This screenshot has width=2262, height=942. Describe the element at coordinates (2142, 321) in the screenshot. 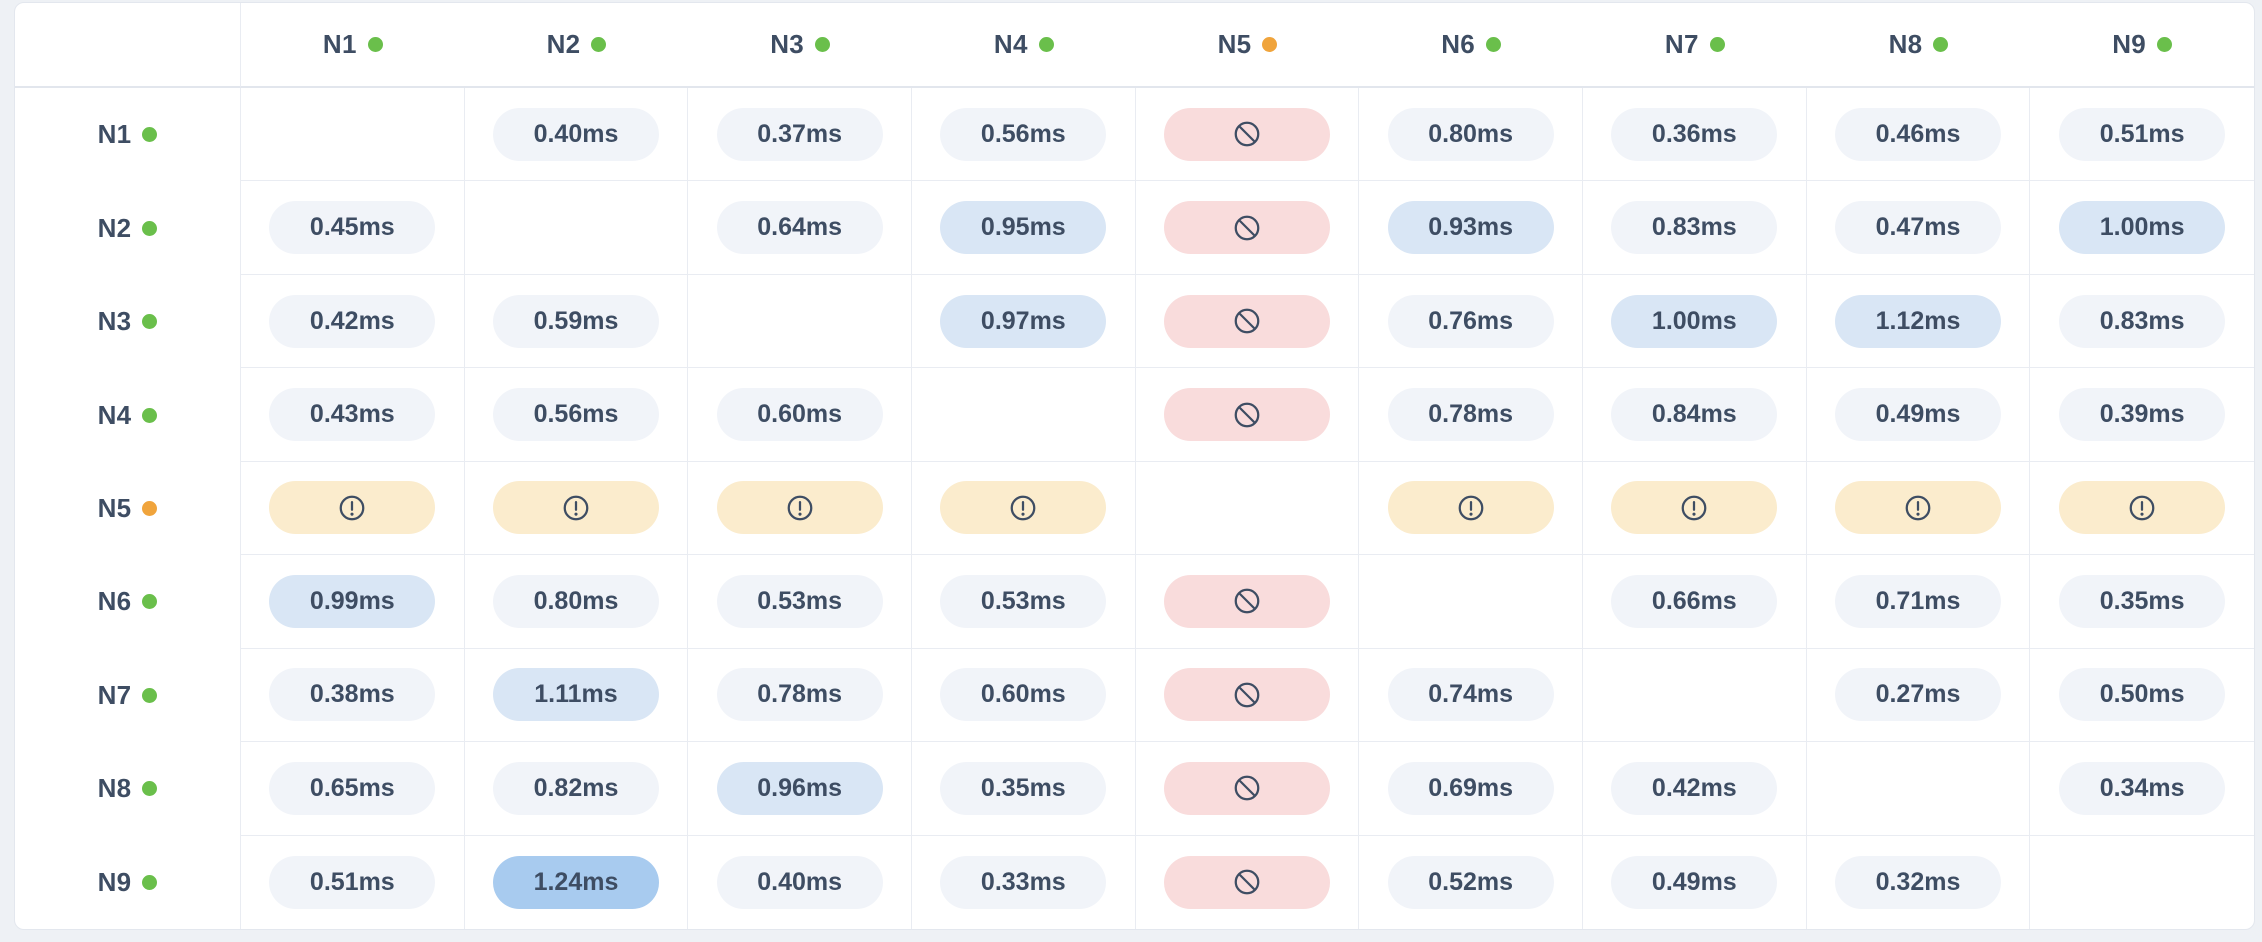

I see `latency-pill-N3-N9: 0.83ms` at that location.